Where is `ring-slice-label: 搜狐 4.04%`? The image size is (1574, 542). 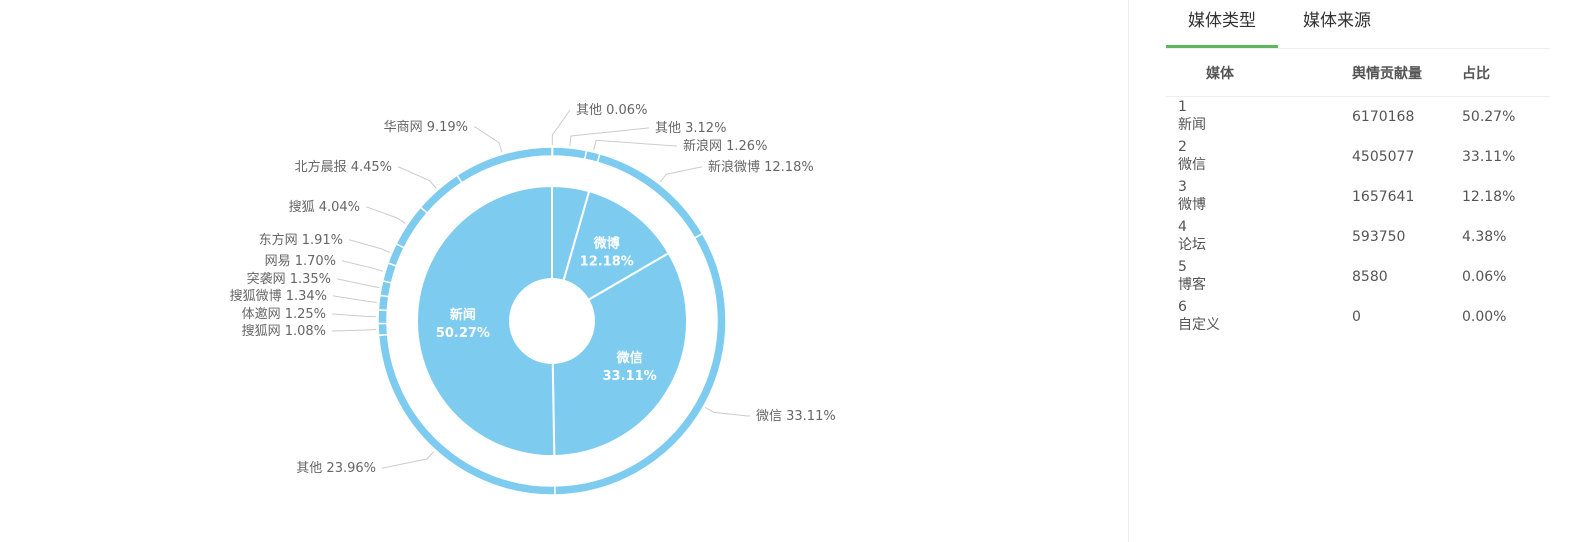
ring-slice-label: 搜狐 4.04% is located at coordinates (324, 207).